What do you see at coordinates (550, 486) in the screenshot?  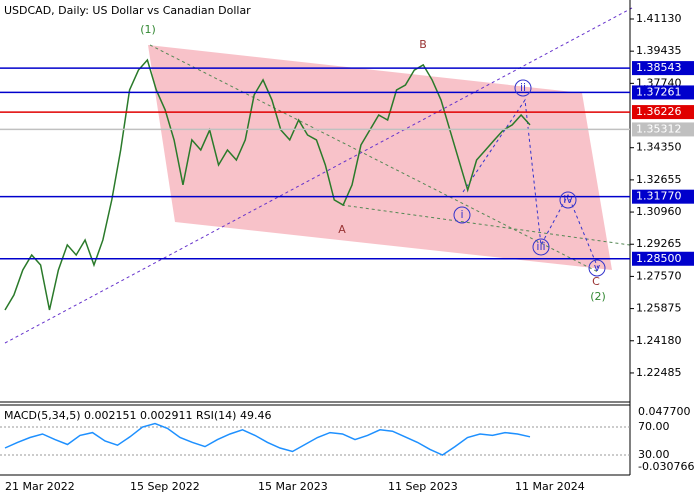 I see `x-tick-label: 11 Mar 2024` at bounding box center [550, 486].